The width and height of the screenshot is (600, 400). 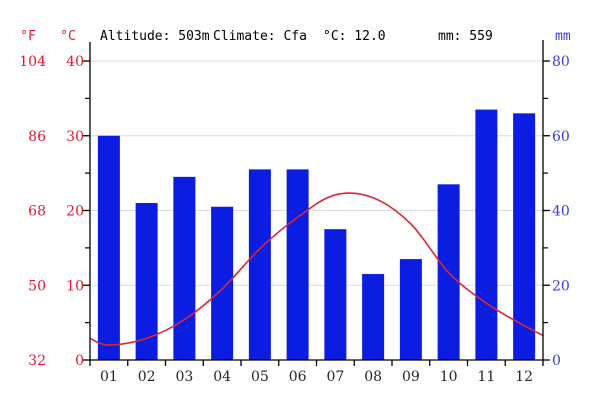 I want to click on month-label: 12, so click(x=524, y=377).